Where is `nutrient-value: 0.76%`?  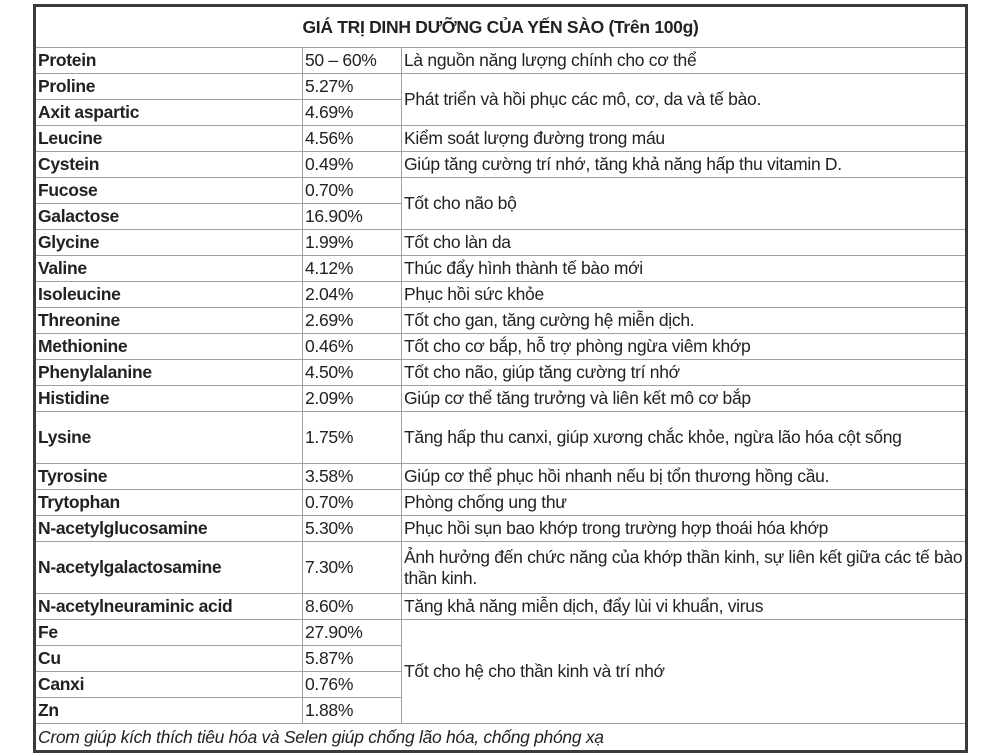
nutrient-value: 0.76% is located at coordinates (352, 684).